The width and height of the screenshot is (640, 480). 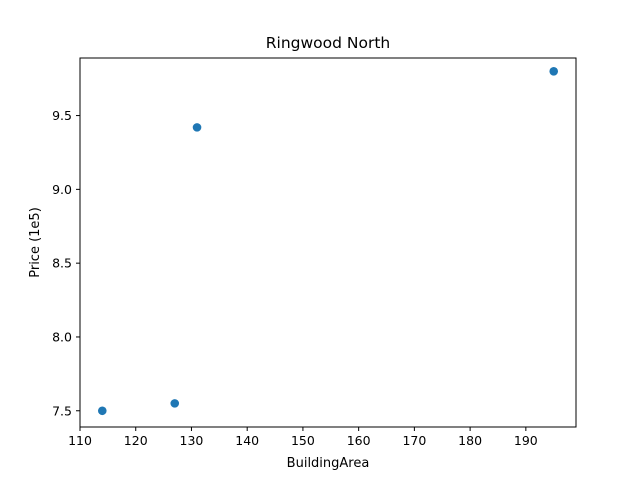 What do you see at coordinates (526, 440) in the screenshot?
I see `x-tick-label: 190` at bounding box center [526, 440].